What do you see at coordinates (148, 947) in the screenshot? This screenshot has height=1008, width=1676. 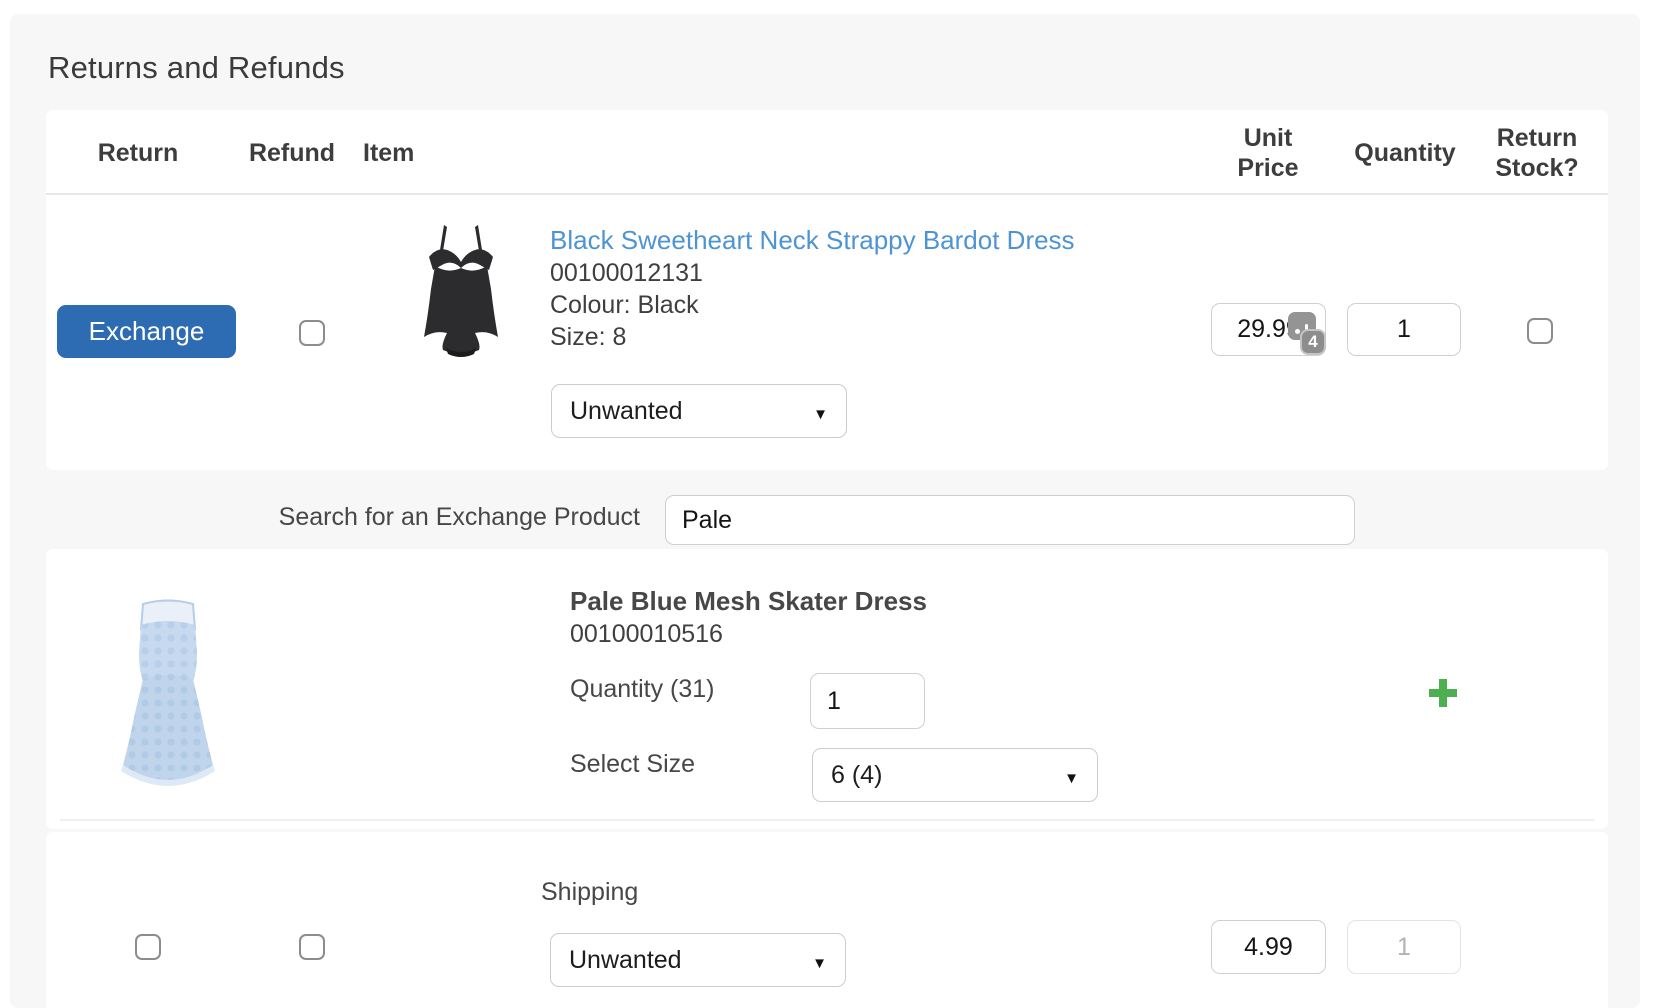 I see `shipping-return-checkbox` at bounding box center [148, 947].